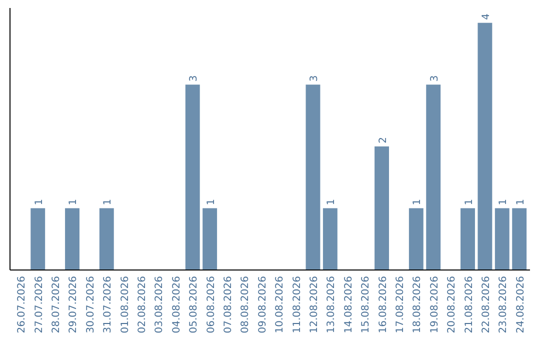 Image resolution: width=540 pixels, height=340 pixels. What do you see at coordinates (246, 305) in the screenshot?
I see `x-tick-label: 08.08.2026` at bounding box center [246, 305].